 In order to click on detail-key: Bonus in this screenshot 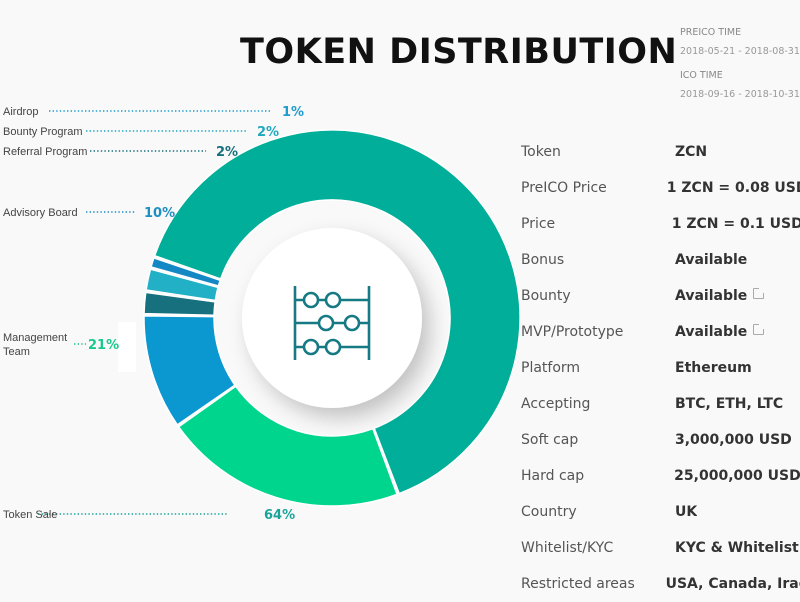, I will do `click(543, 260)`.